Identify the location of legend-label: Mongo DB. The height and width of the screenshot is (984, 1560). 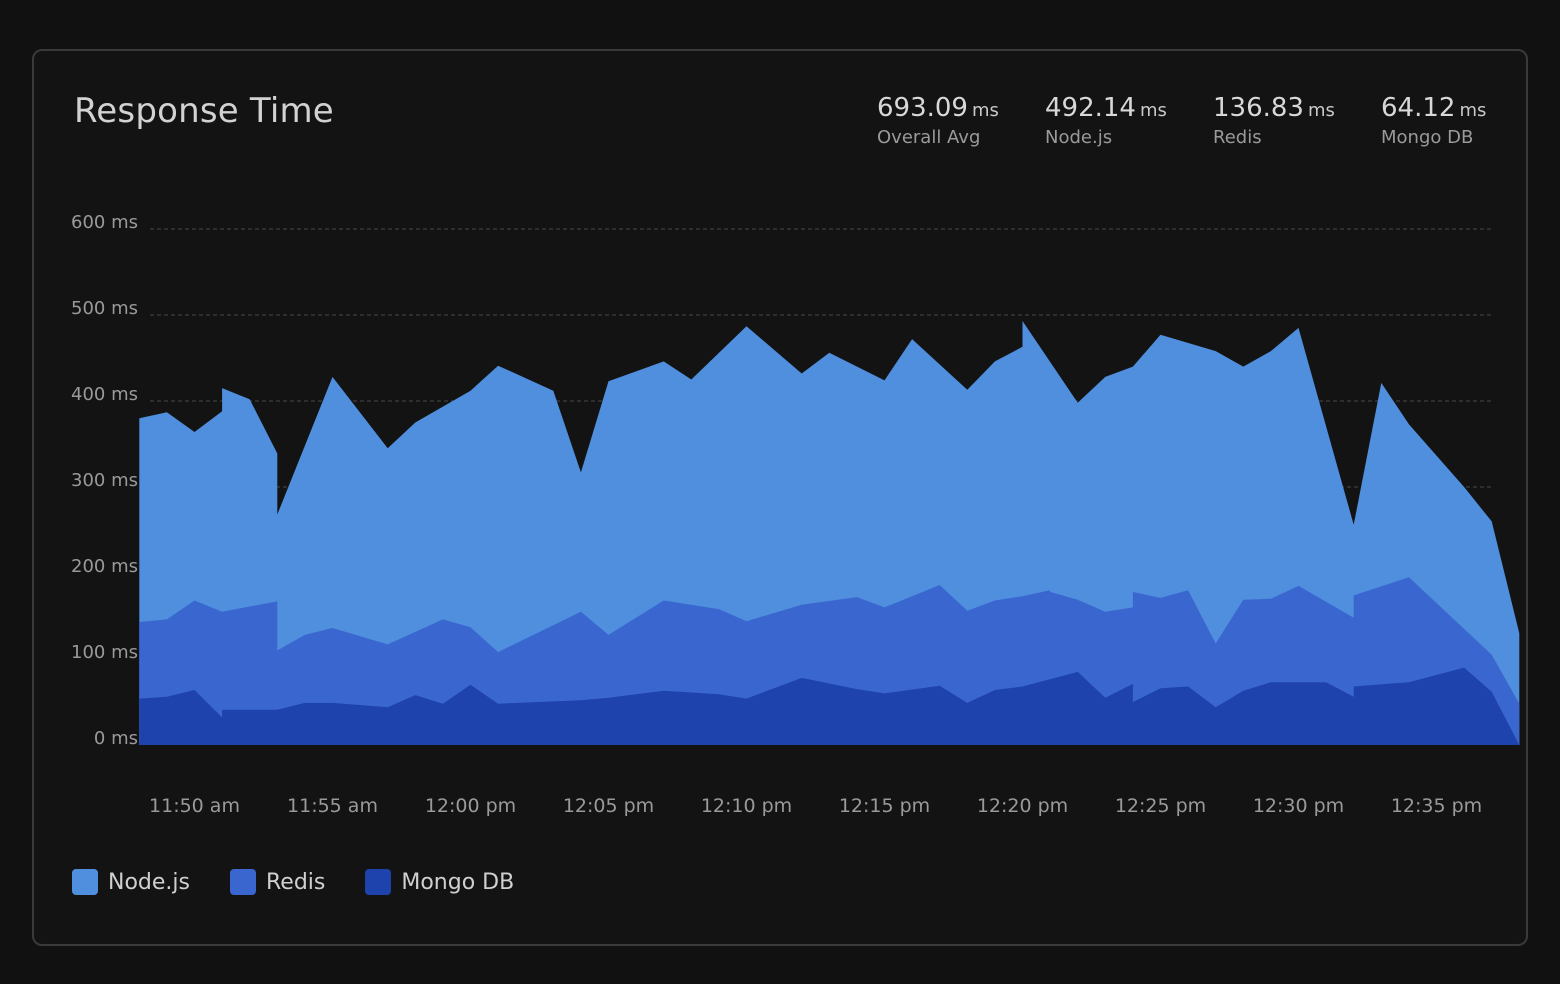
(458, 882).